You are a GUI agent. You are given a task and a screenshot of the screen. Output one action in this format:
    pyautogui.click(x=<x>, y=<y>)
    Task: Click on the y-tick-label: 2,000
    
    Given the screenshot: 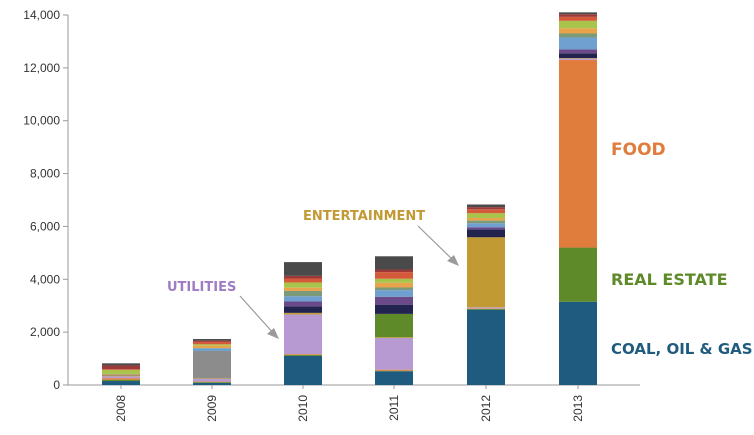 What is the action you would take?
    pyautogui.click(x=45, y=332)
    